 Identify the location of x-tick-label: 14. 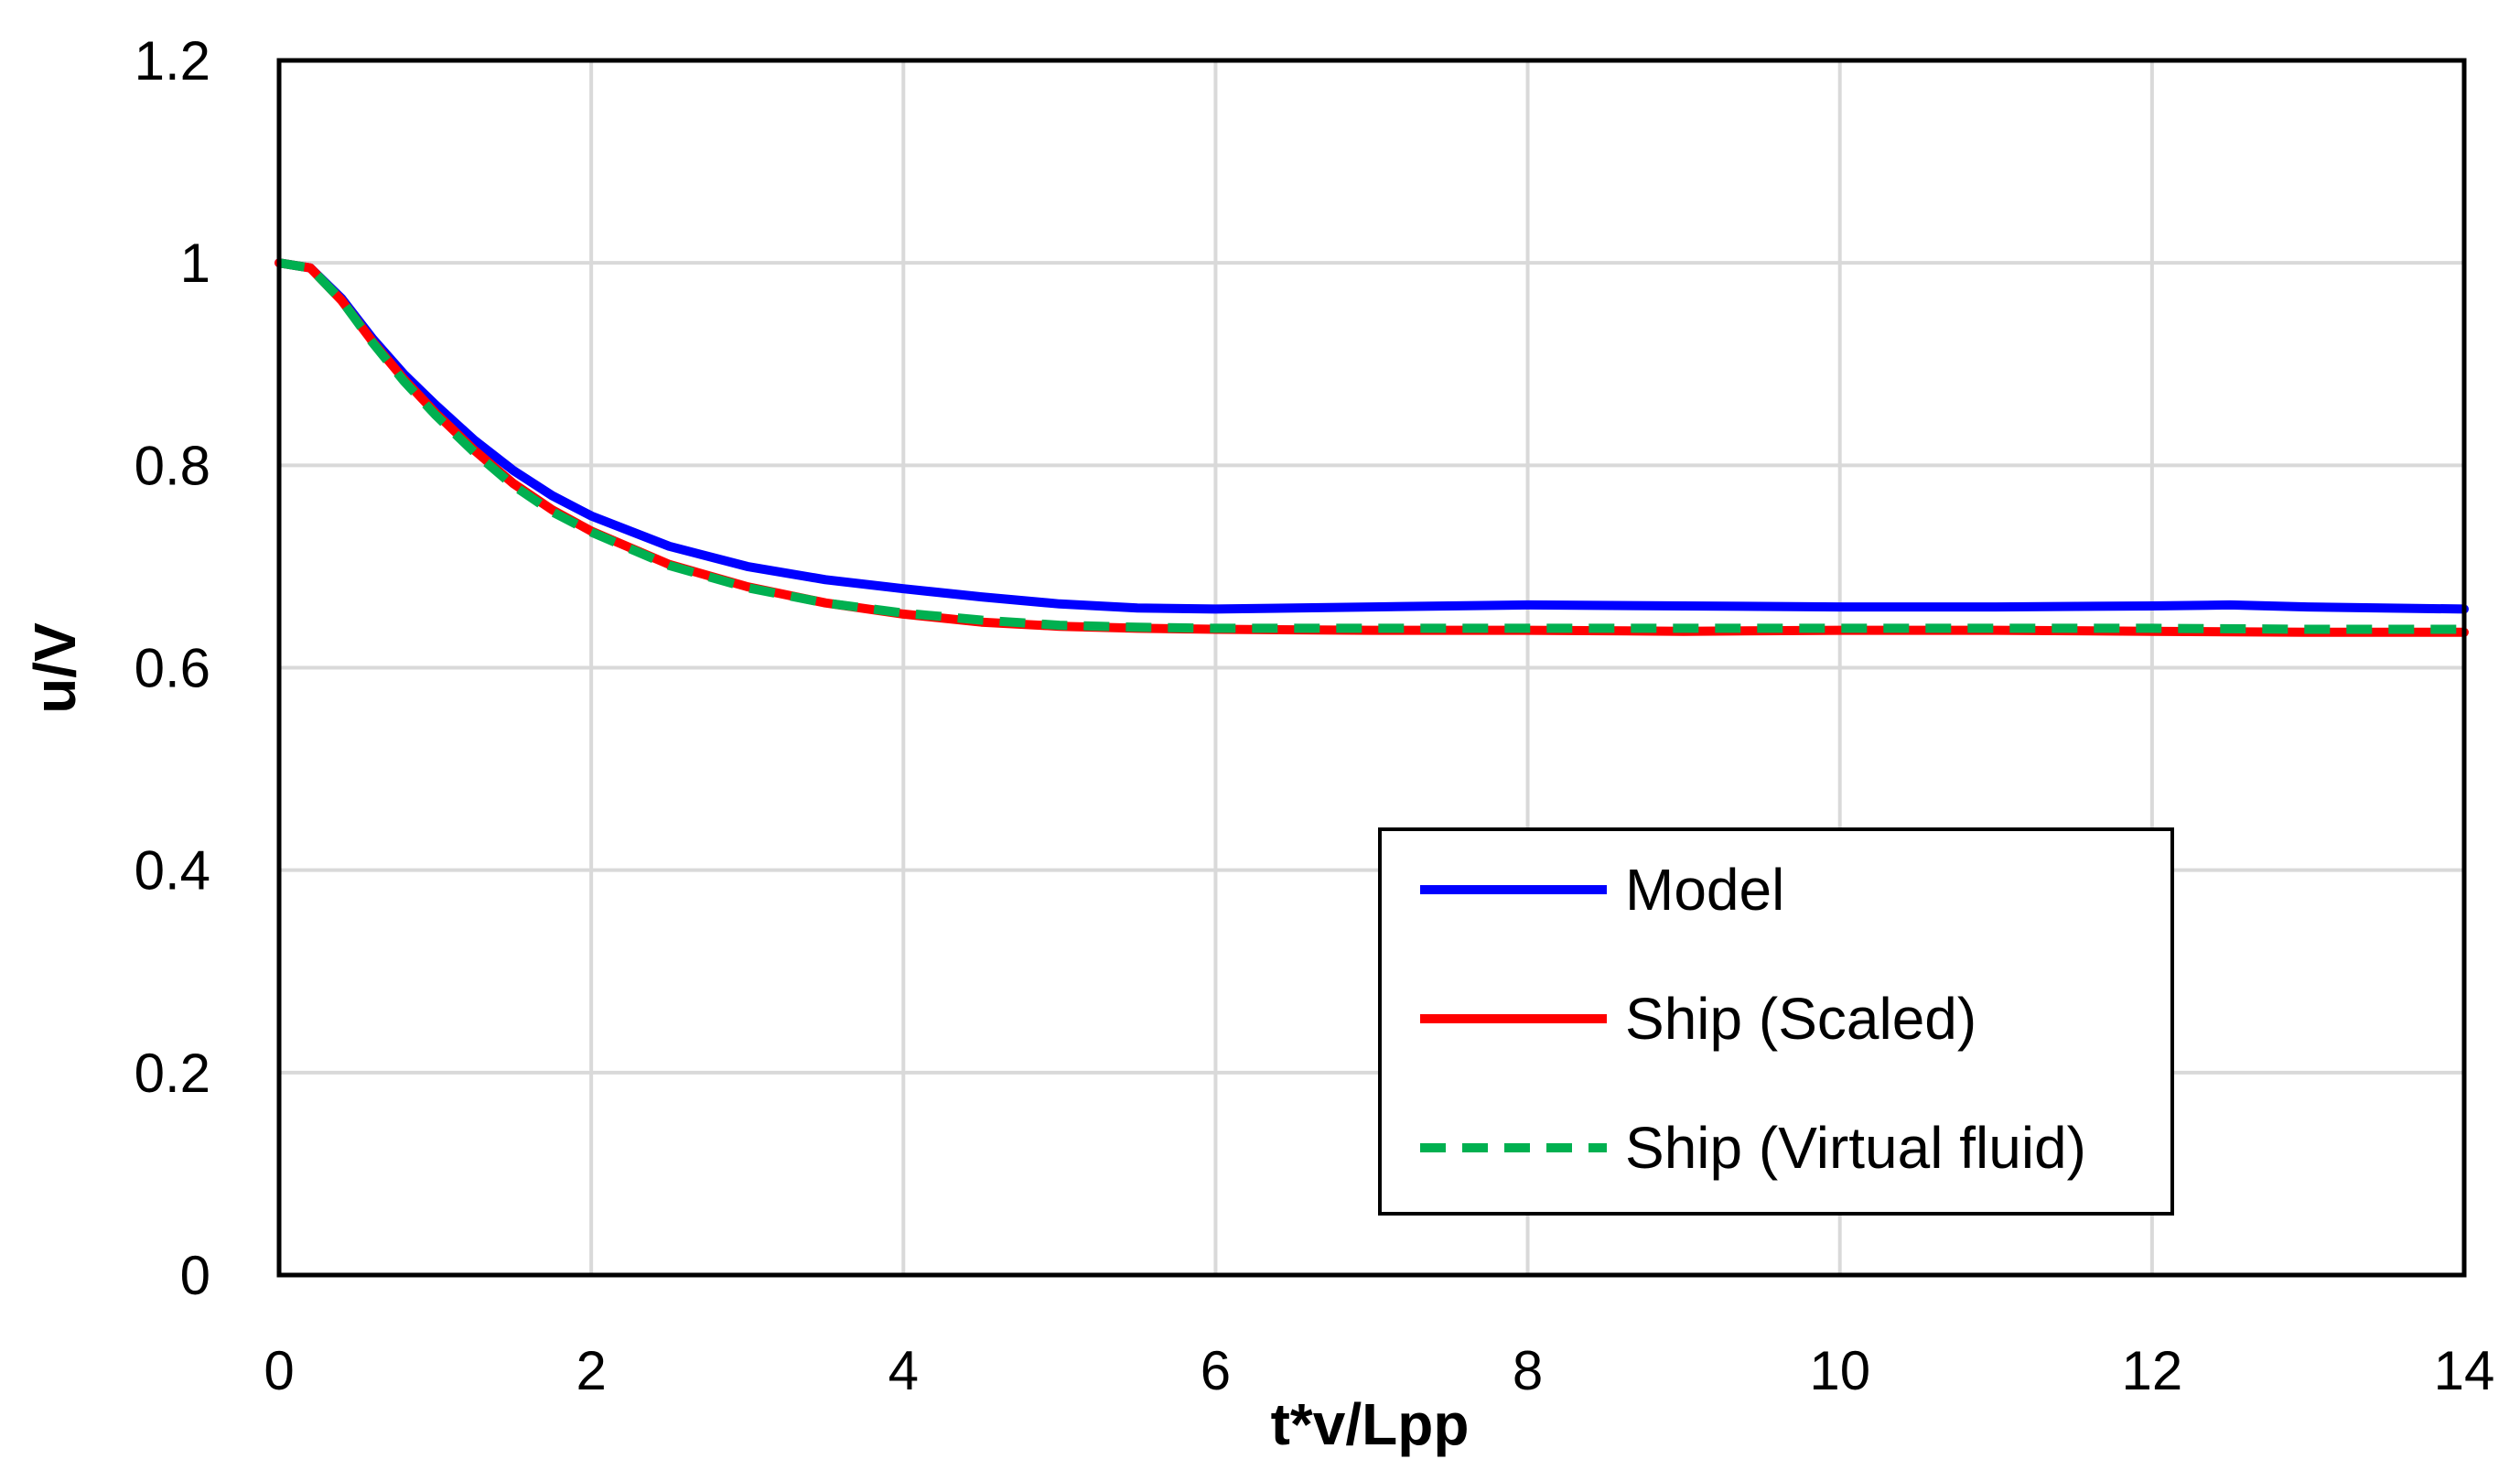
(2464, 1370).